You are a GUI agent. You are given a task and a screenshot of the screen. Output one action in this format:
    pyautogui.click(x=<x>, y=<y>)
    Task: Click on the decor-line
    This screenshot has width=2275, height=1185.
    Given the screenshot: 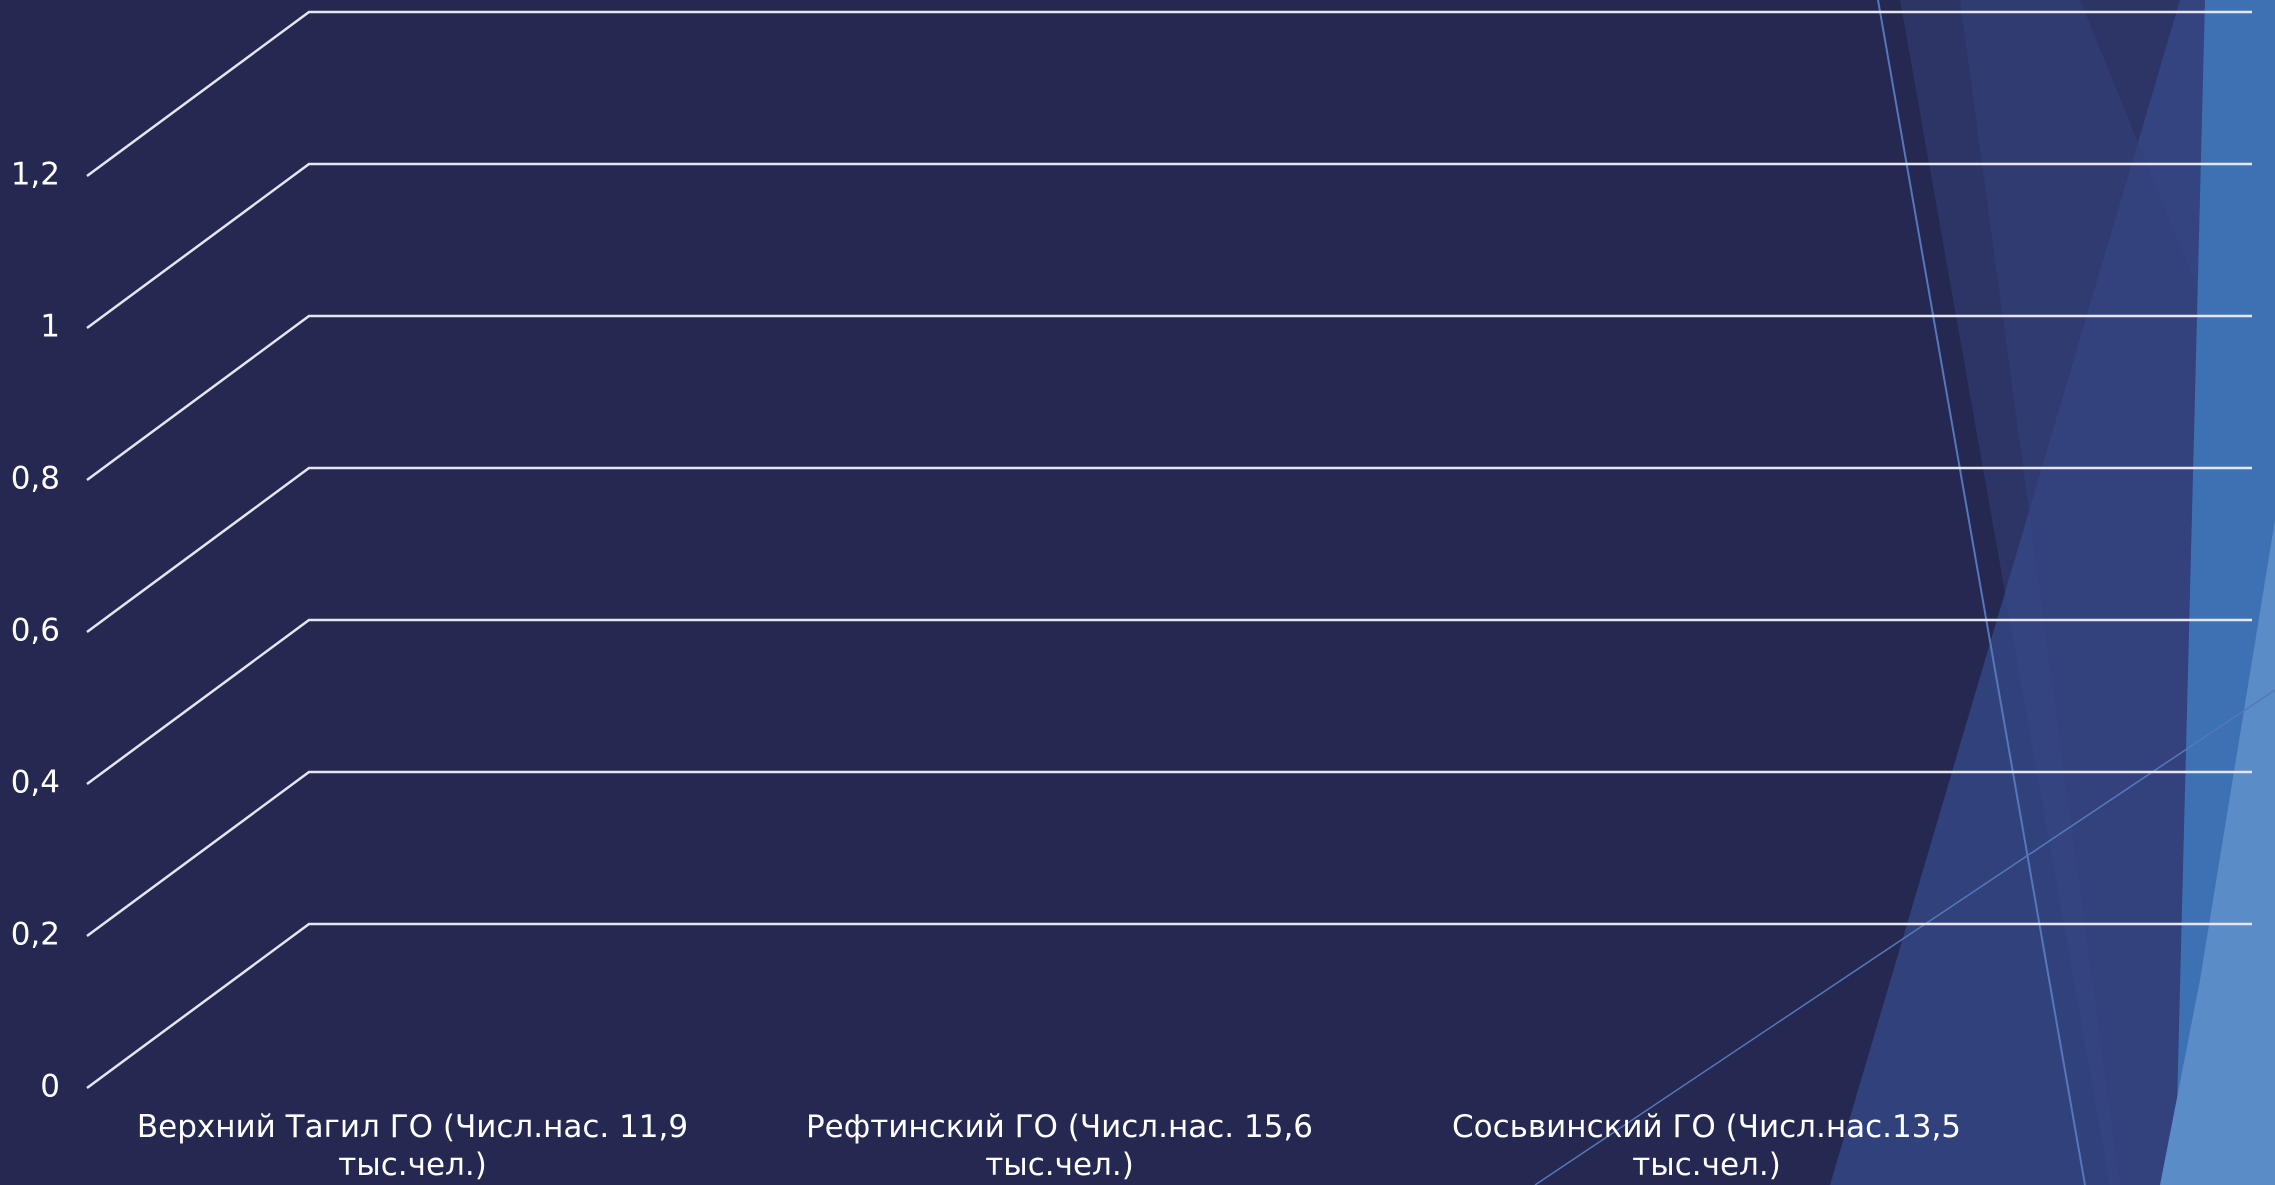 What is the action you would take?
    pyautogui.click(x=1981, y=592)
    